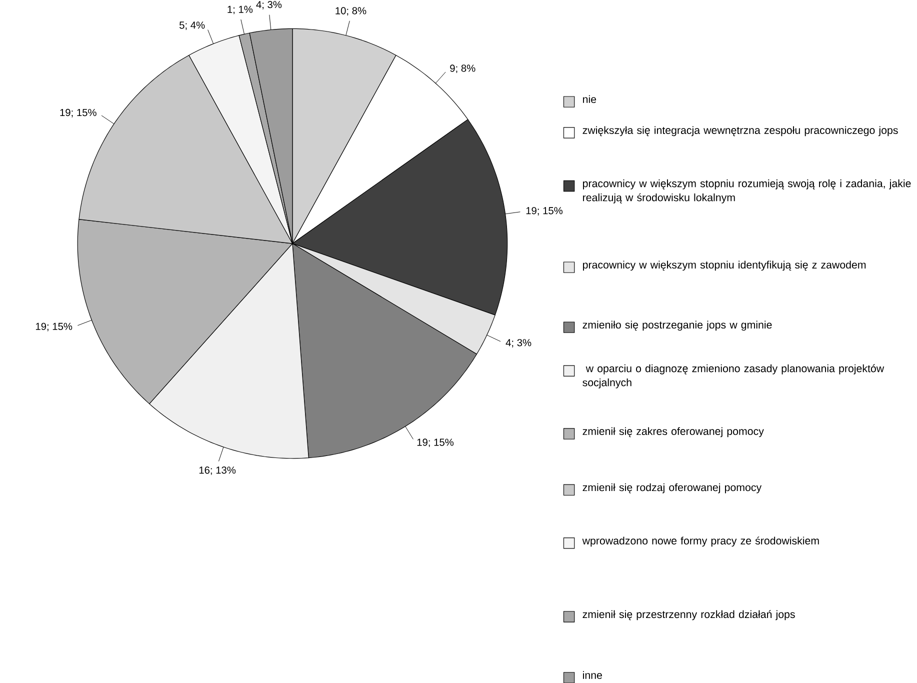 The width and height of the screenshot is (917, 683). Describe the element at coordinates (217, 470) in the screenshot. I see `data-label: 16; 13%` at that location.